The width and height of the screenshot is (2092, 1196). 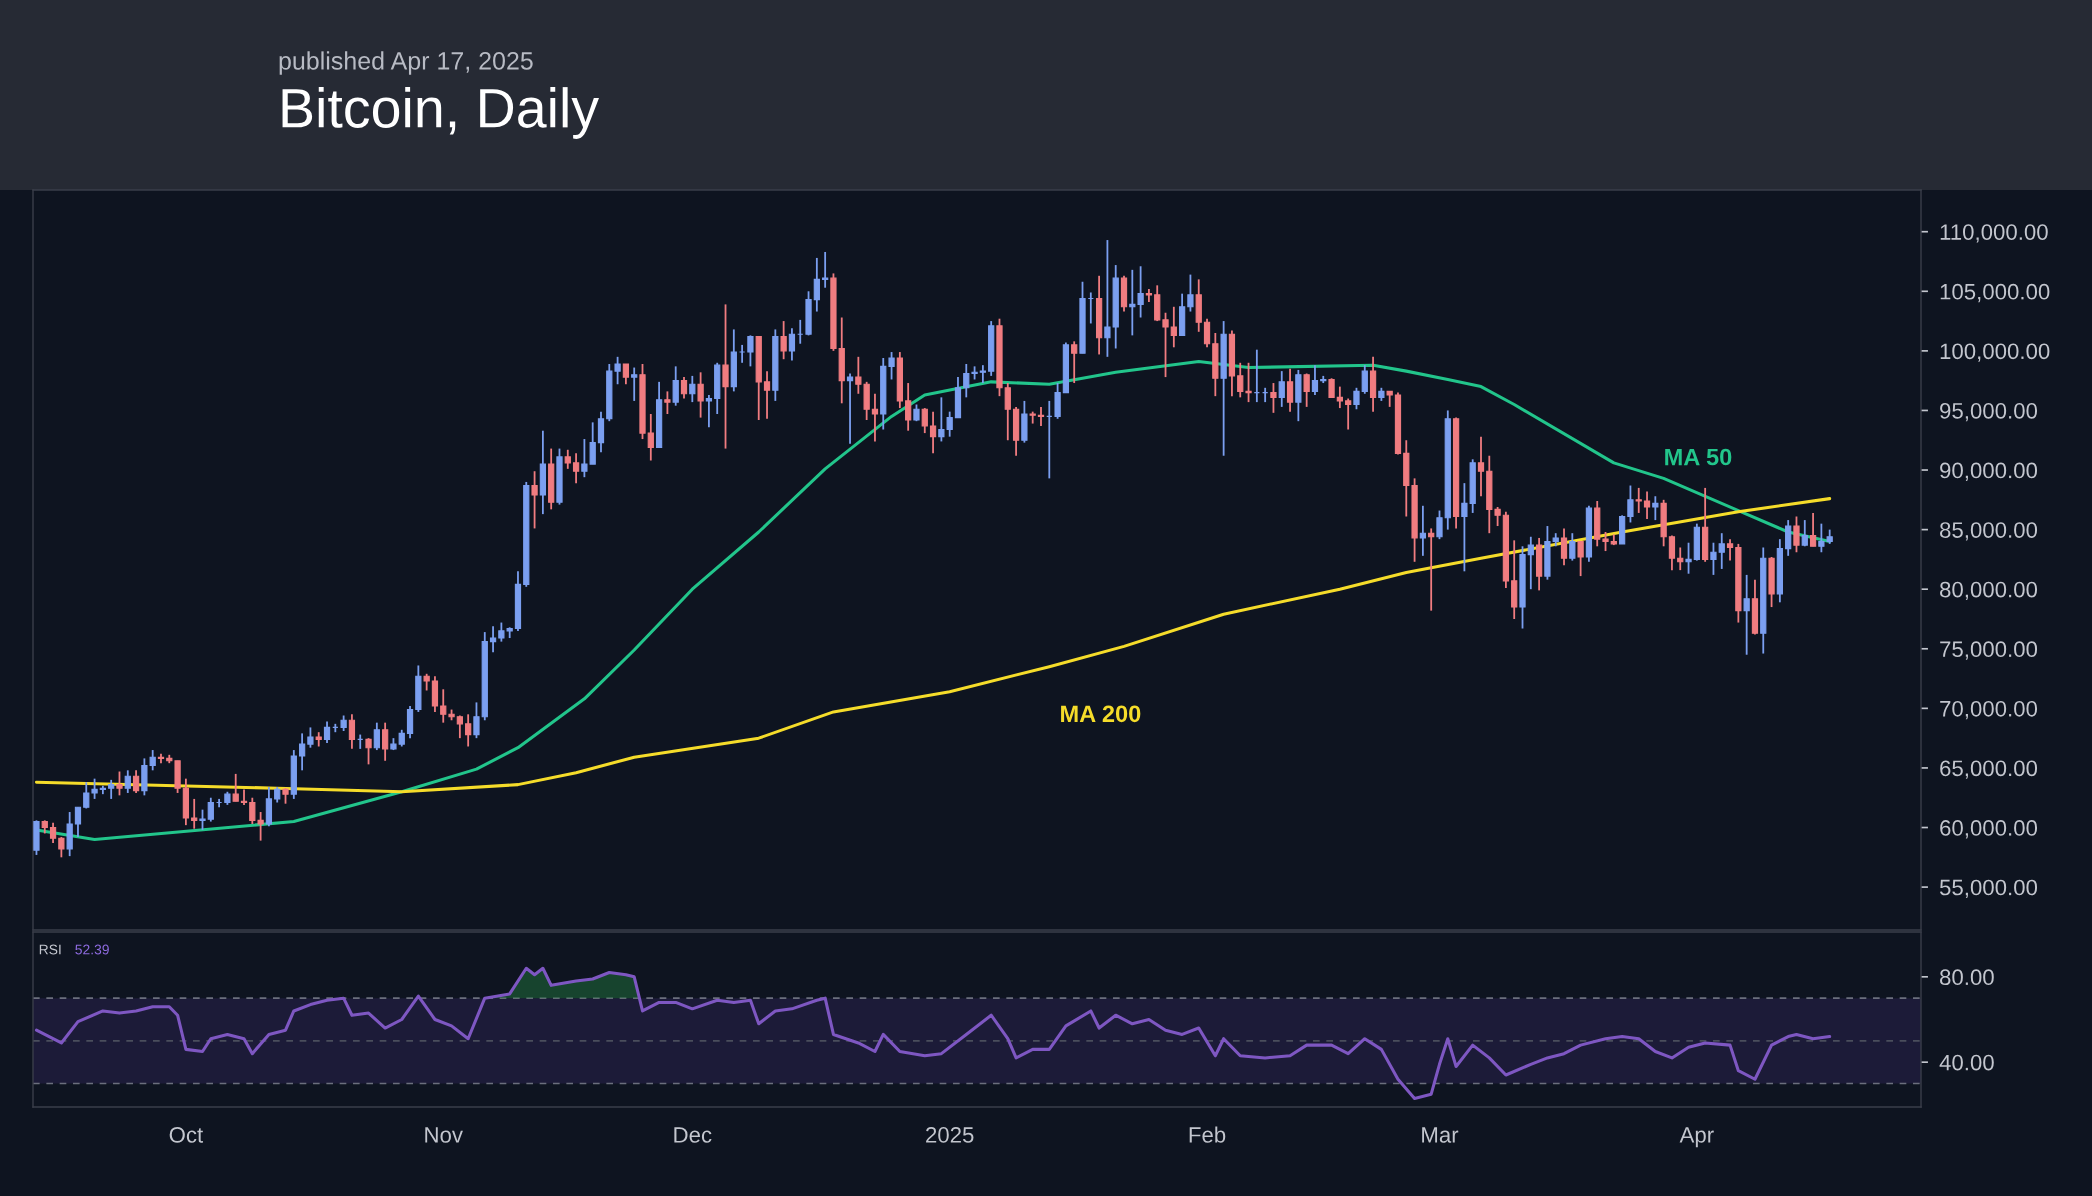 I want to click on x-tick-label: Nov, so click(x=444, y=1135).